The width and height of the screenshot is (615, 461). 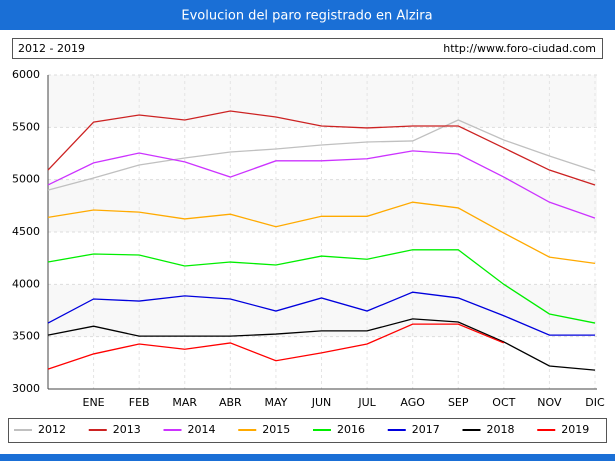 What do you see at coordinates (426, 429) in the screenshot?
I see `legend-label: 2017` at bounding box center [426, 429].